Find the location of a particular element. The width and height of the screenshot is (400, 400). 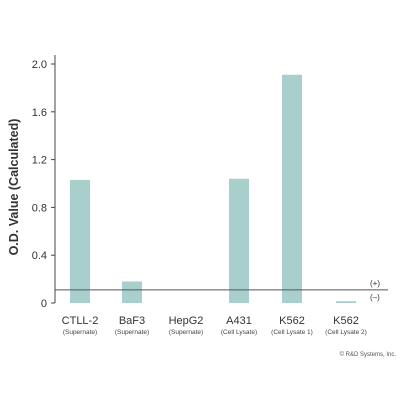

y-tick-label: 1.6 is located at coordinates (39, 113).